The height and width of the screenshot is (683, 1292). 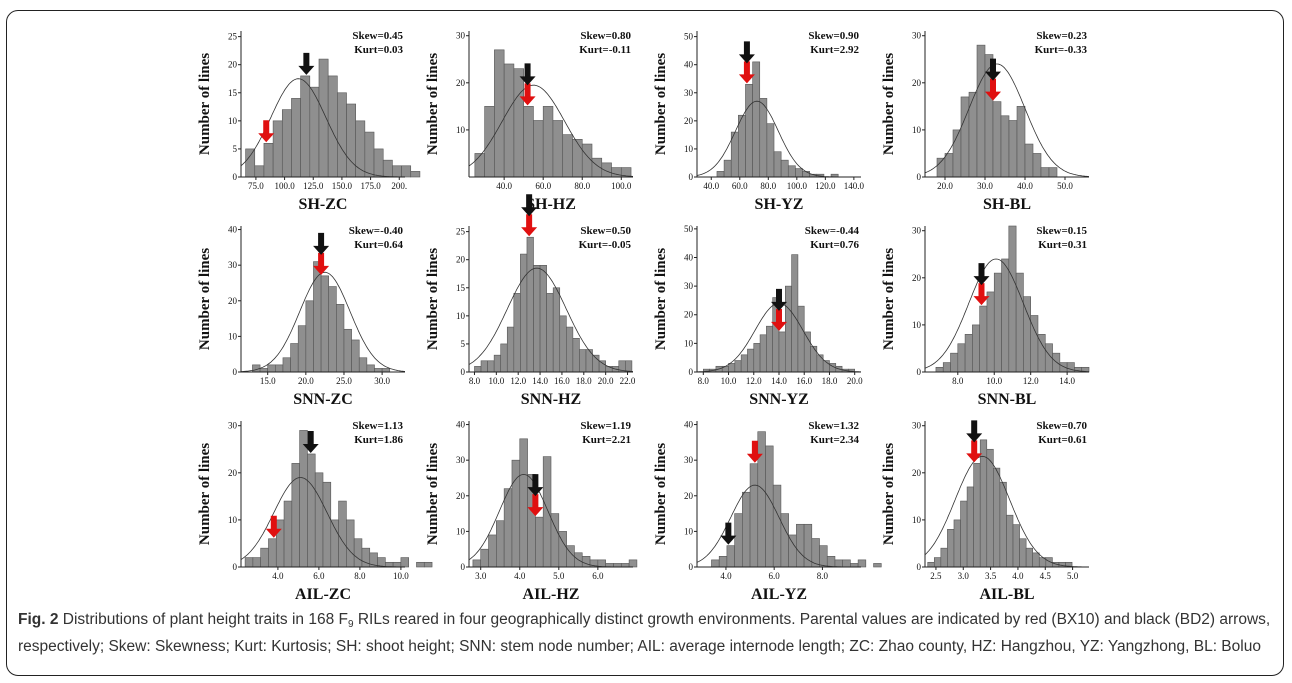 What do you see at coordinates (779, 381) in the screenshot?
I see `x-tick-label: 14.0` at bounding box center [779, 381].